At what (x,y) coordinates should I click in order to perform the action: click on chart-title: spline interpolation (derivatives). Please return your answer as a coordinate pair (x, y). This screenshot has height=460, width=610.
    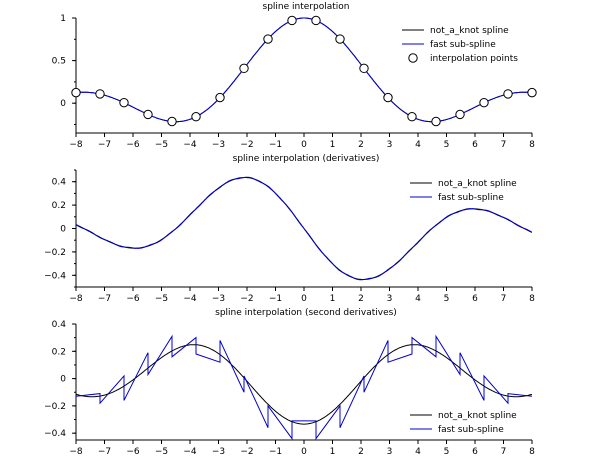
    Looking at the image, I should click on (306, 159).